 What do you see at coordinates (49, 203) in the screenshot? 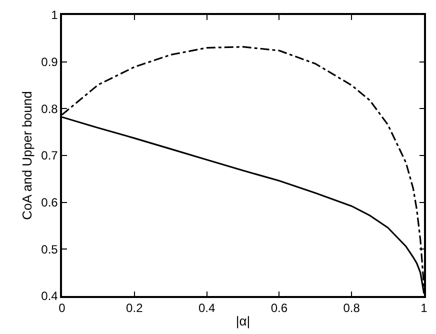
I see `y-tick-label: 0.6` at bounding box center [49, 203].